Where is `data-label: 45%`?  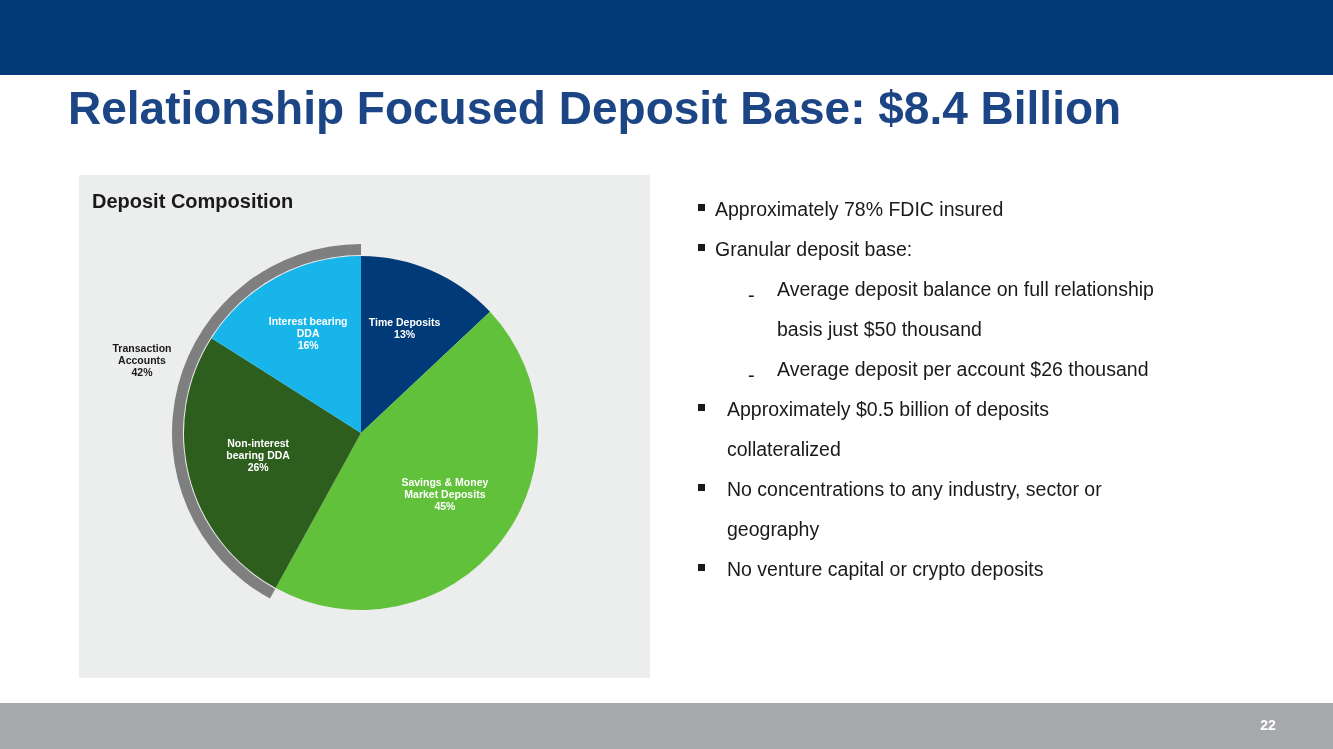 data-label: 45% is located at coordinates (445, 506).